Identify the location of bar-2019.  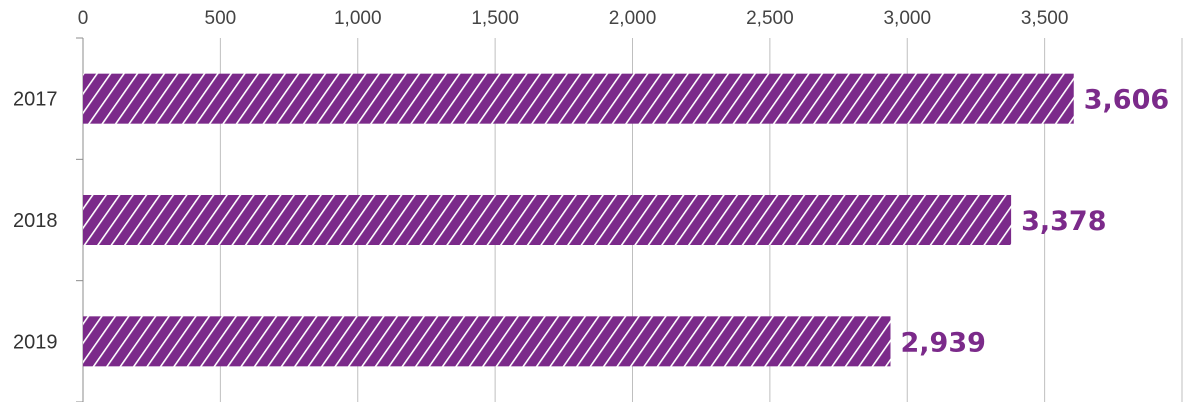
(487, 341).